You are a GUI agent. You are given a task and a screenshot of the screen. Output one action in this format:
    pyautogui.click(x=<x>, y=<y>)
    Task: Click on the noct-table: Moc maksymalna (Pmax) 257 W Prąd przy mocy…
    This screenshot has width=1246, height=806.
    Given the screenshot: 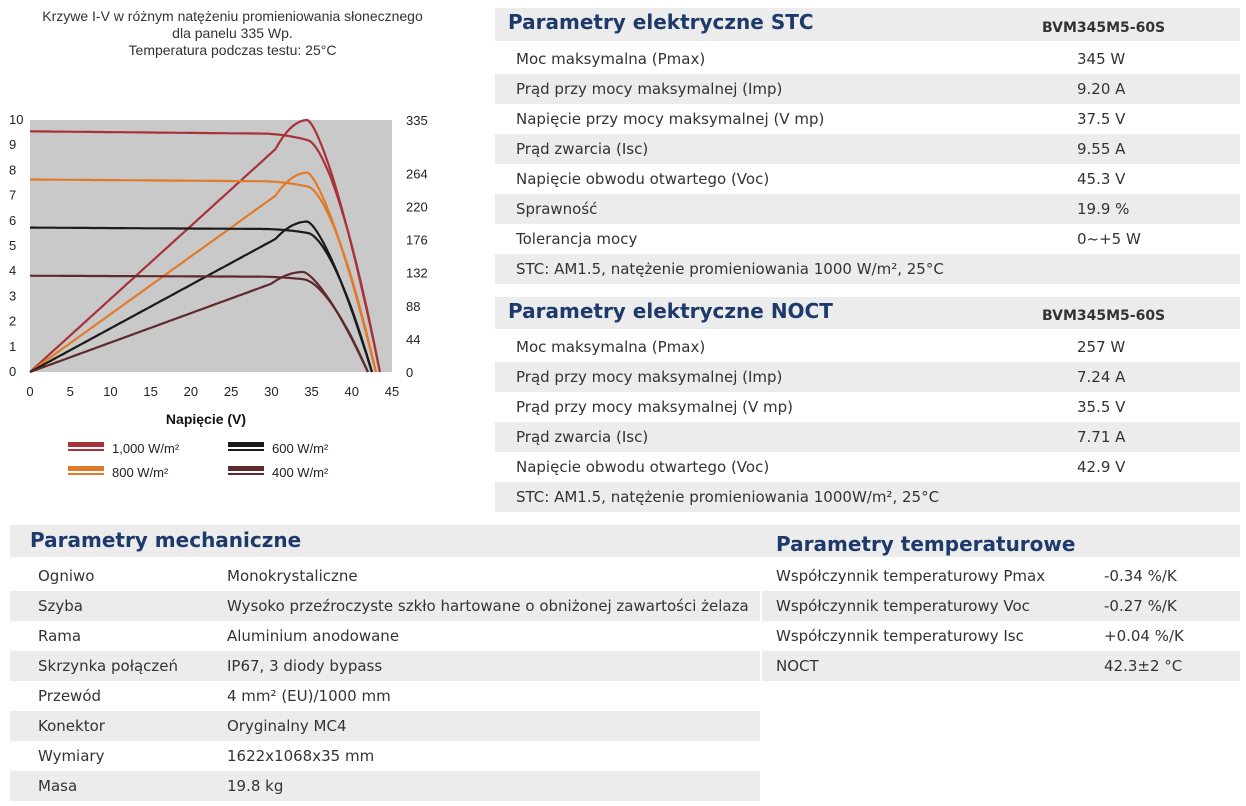 What is the action you would take?
    pyautogui.click(x=867, y=422)
    